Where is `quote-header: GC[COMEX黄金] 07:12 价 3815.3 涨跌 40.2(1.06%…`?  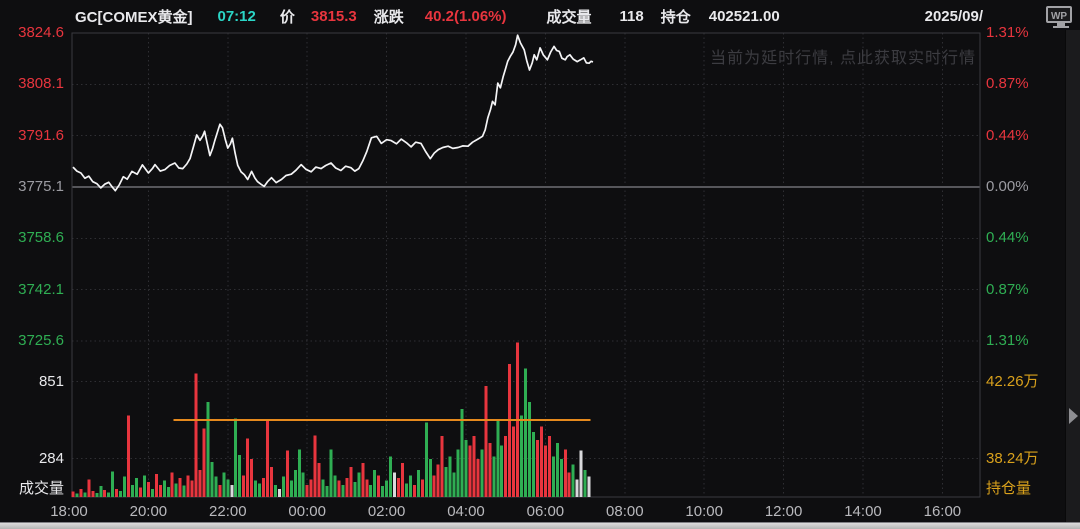 quote-header: GC[COMEX黄金] 07:12 价 3815.3 涨跌 40.2(1.06%… is located at coordinates (577, 16).